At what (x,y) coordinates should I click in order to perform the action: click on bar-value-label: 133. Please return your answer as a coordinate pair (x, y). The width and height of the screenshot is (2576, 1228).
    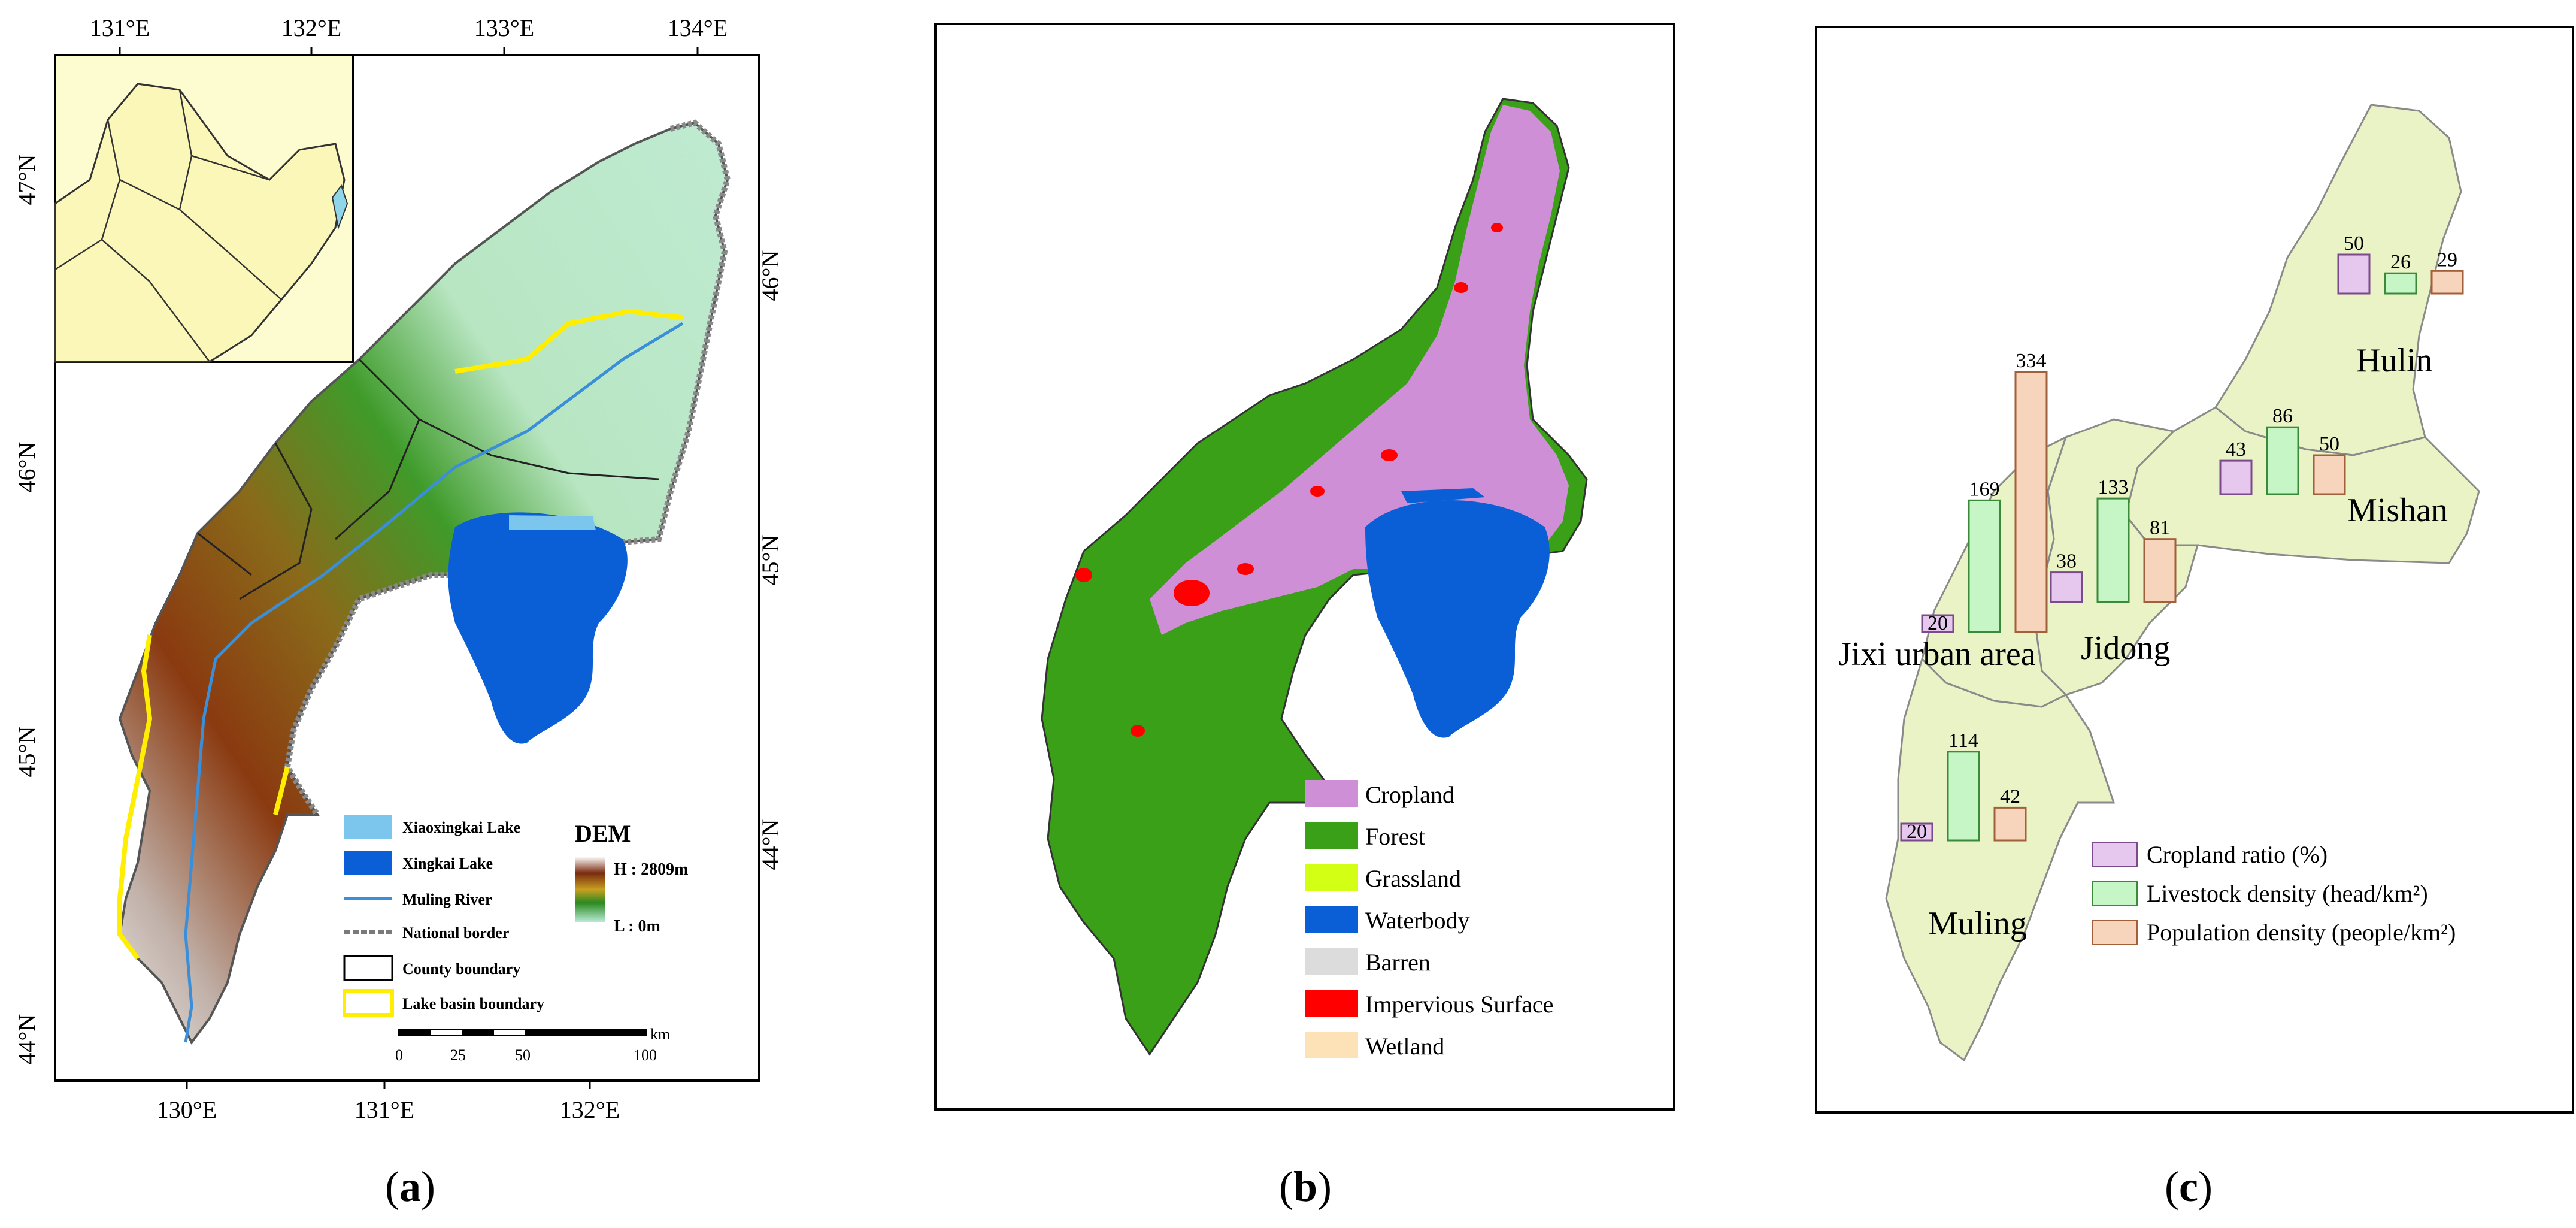
    Looking at the image, I should click on (2113, 487).